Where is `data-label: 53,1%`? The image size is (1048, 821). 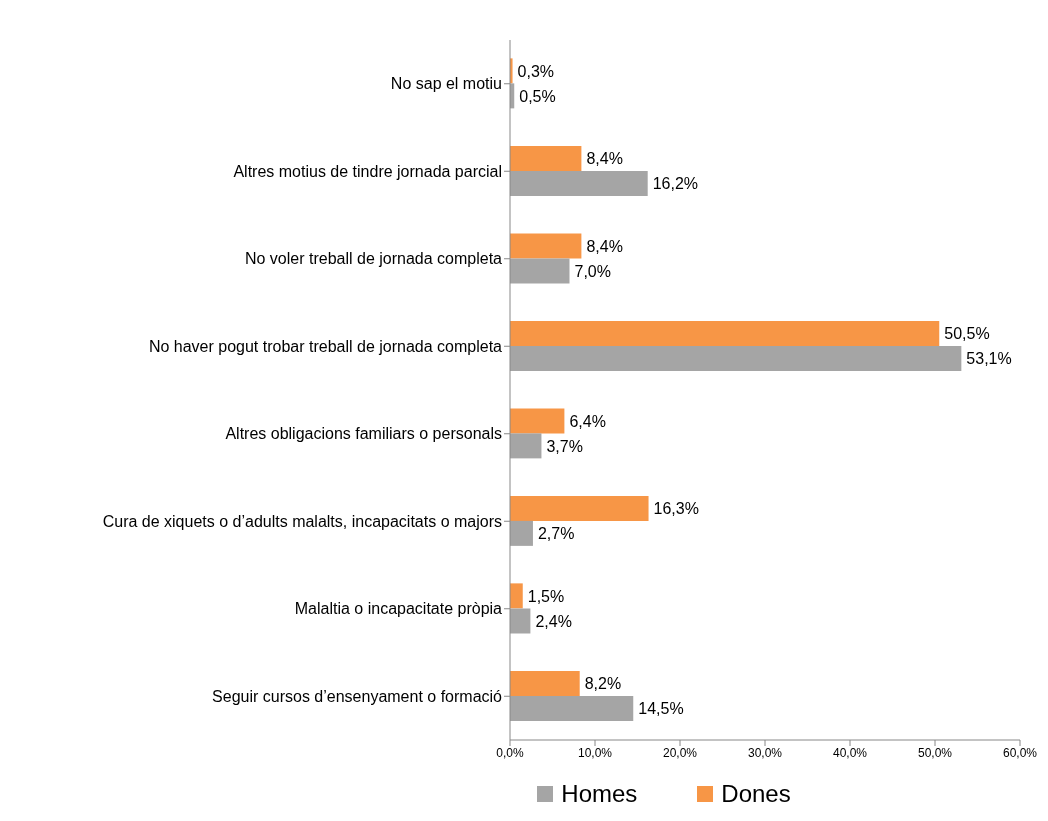
data-label: 53,1% is located at coordinates (989, 359).